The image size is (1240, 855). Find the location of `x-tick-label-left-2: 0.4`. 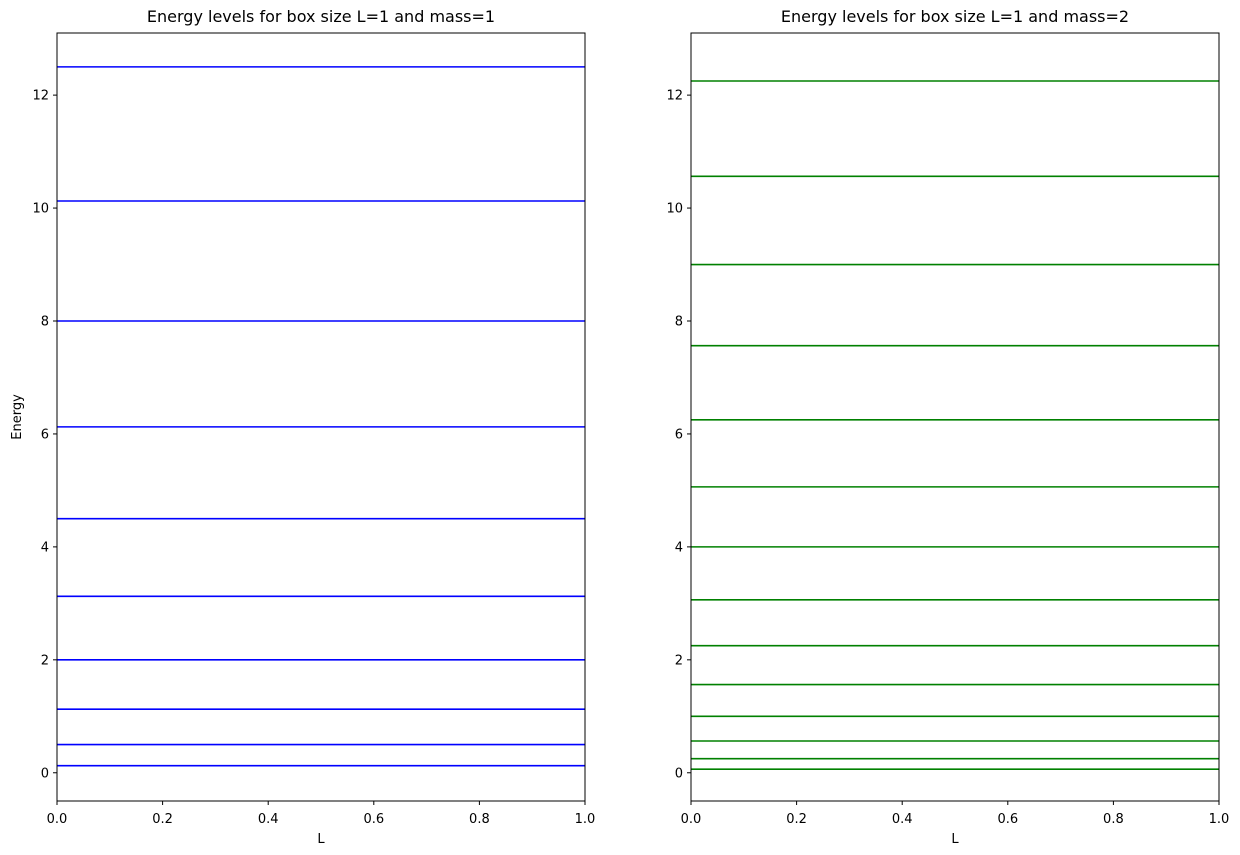

x-tick-label-left-2: 0.4 is located at coordinates (268, 819).